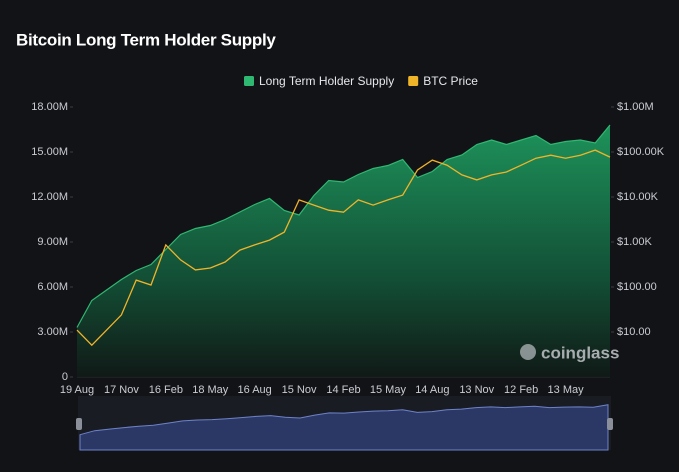  What do you see at coordinates (580, 352) in the screenshot?
I see `watermark: coinglass` at bounding box center [580, 352].